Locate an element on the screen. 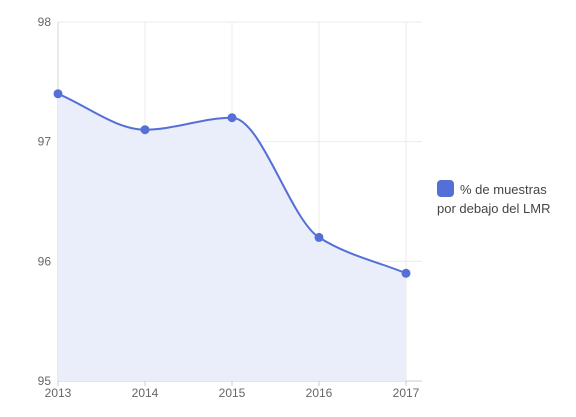  legend: % de muestras por debajo del LMR is located at coordinates (502, 199).